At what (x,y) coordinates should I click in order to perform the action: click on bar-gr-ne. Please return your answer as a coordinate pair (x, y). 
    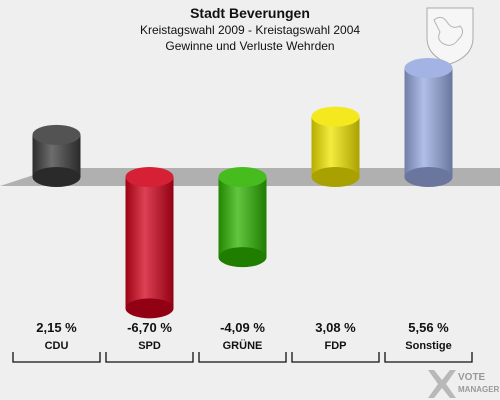
    Looking at the image, I should click on (242, 217).